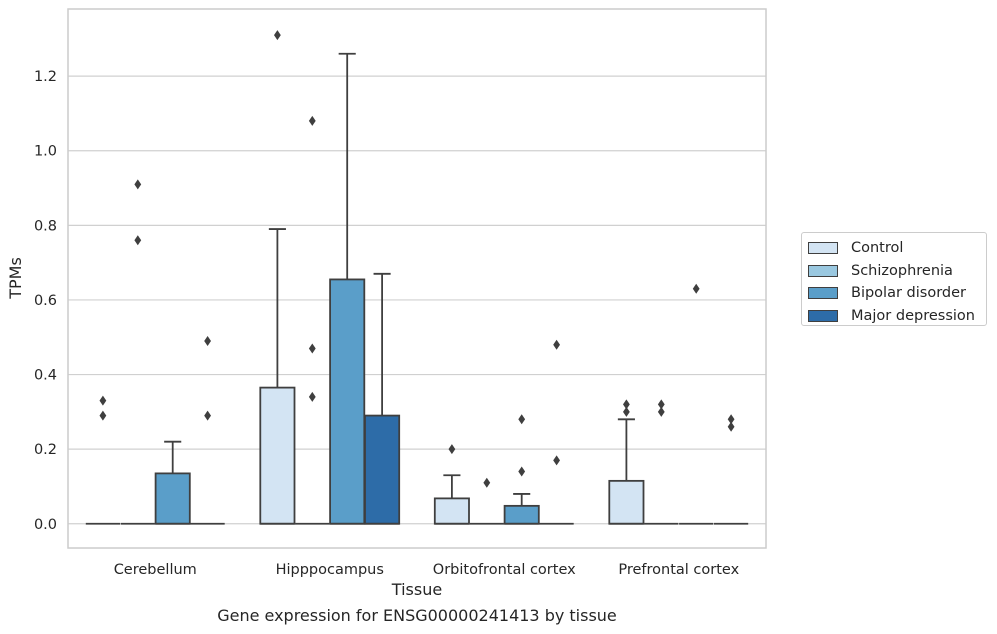  Describe the element at coordinates (155, 570) in the screenshot. I see `x-tick-label: Cerebellum` at that location.